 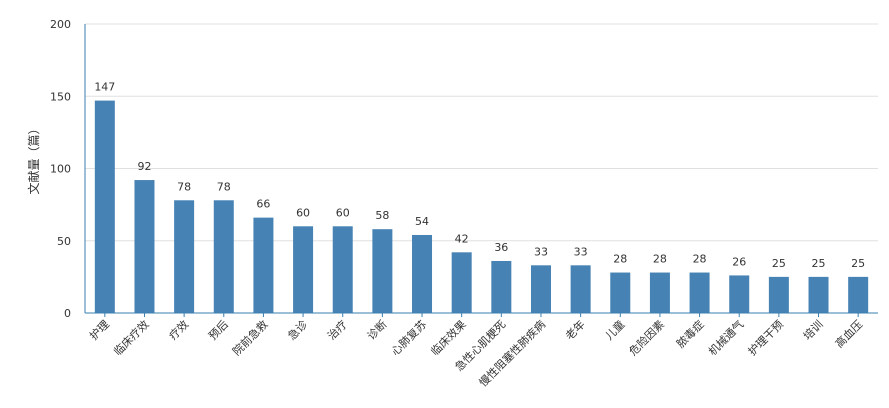 What do you see at coordinates (98, 329) in the screenshot?
I see `x-category-label: 护理` at bounding box center [98, 329].